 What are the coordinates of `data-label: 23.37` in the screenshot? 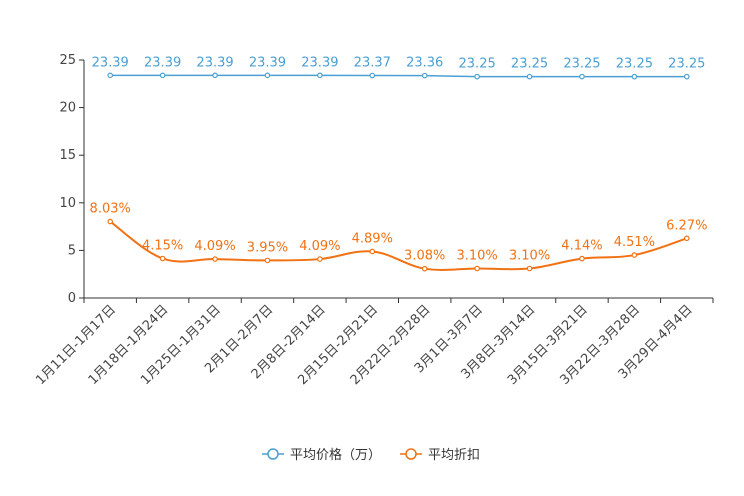 It's located at (372, 63).